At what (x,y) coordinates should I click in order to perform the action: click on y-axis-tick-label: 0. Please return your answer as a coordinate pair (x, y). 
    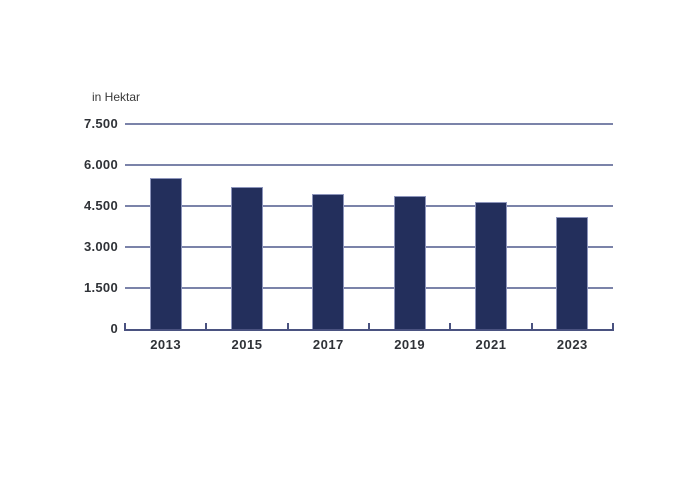
    Looking at the image, I should click on (114, 328).